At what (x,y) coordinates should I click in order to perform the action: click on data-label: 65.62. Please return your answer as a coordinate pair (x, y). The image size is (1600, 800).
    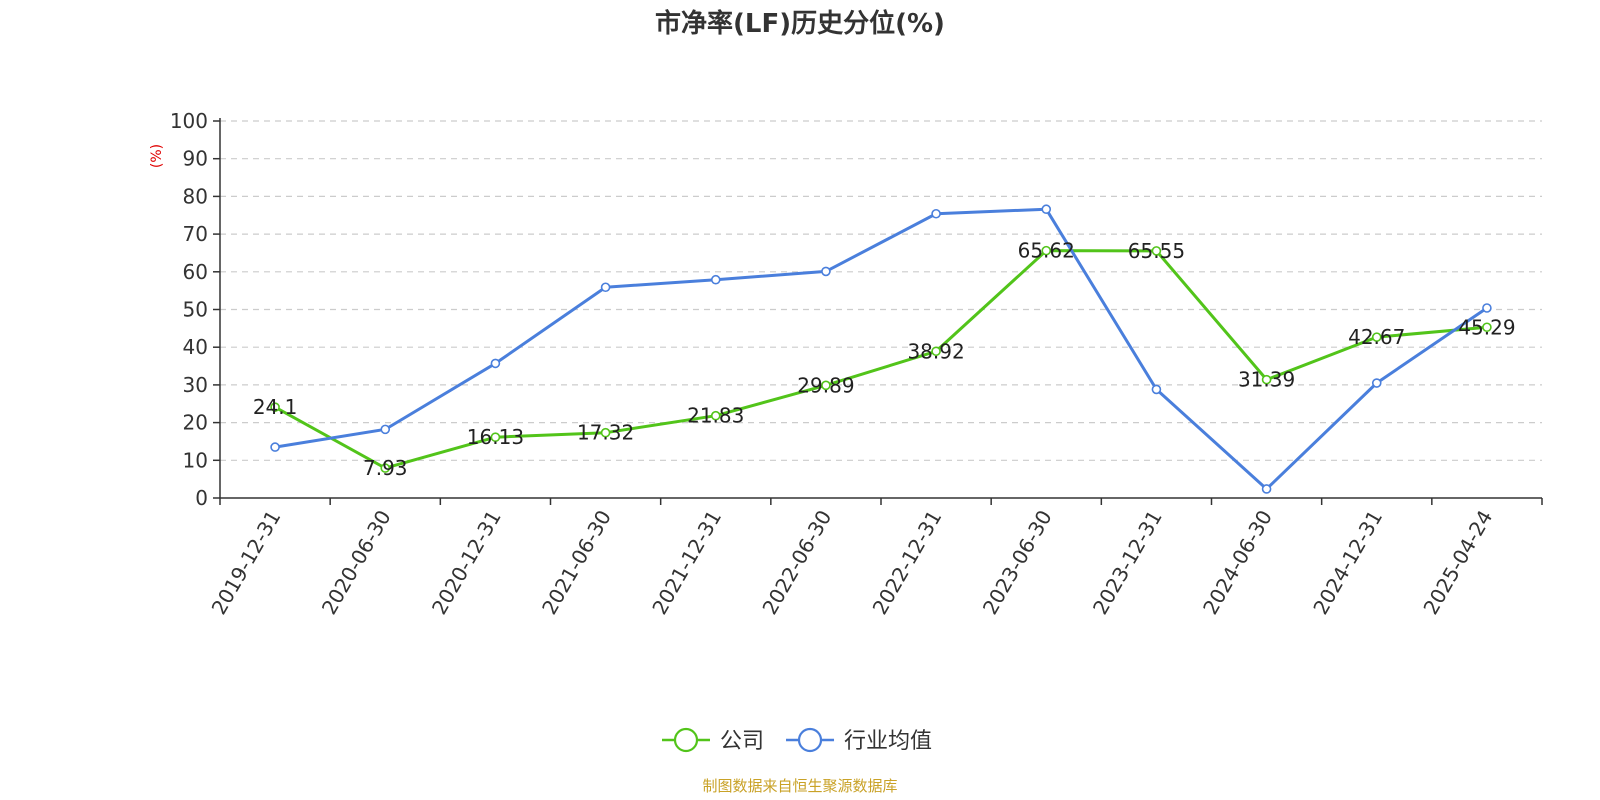
    Looking at the image, I should click on (1046, 251).